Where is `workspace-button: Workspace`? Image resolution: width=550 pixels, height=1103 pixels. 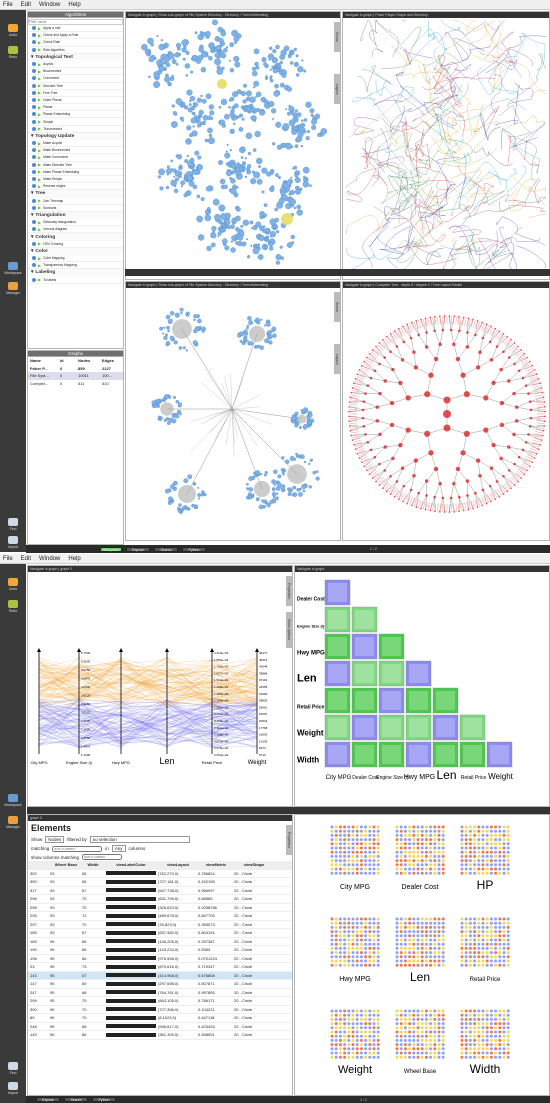
workspace-button: Workspace is located at coordinates (13, 800).